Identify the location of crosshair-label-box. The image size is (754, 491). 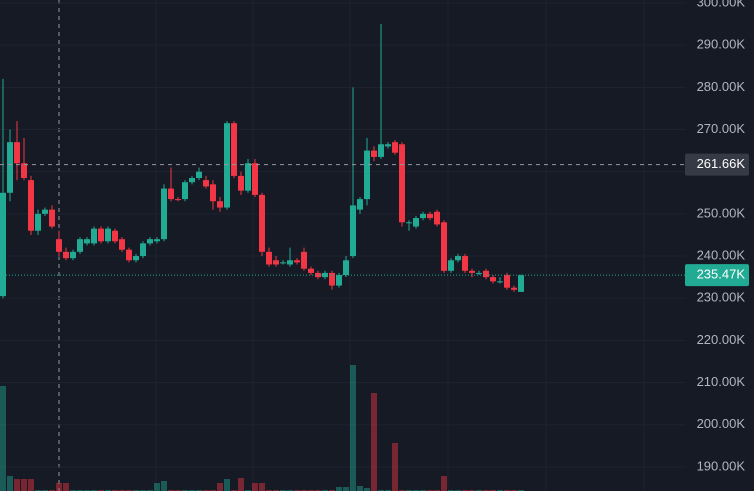
(717, 164).